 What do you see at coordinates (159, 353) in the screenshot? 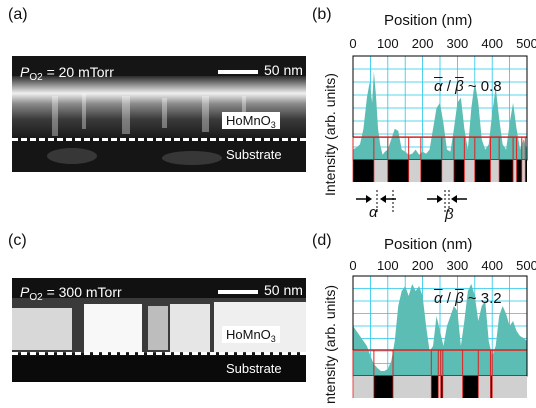
I see `interface-line-c` at bounding box center [159, 353].